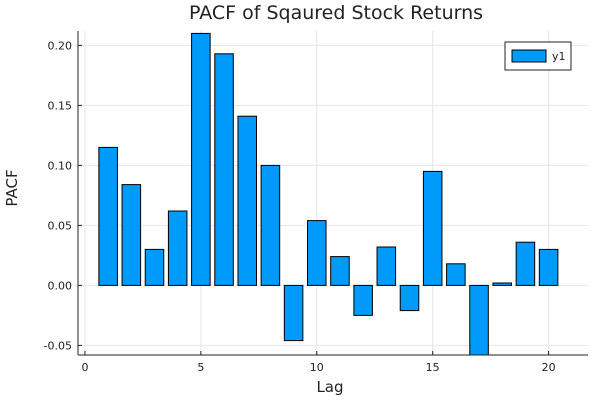  Describe the element at coordinates (60, 165) in the screenshot. I see `y-tick-label: 0.10` at that location.